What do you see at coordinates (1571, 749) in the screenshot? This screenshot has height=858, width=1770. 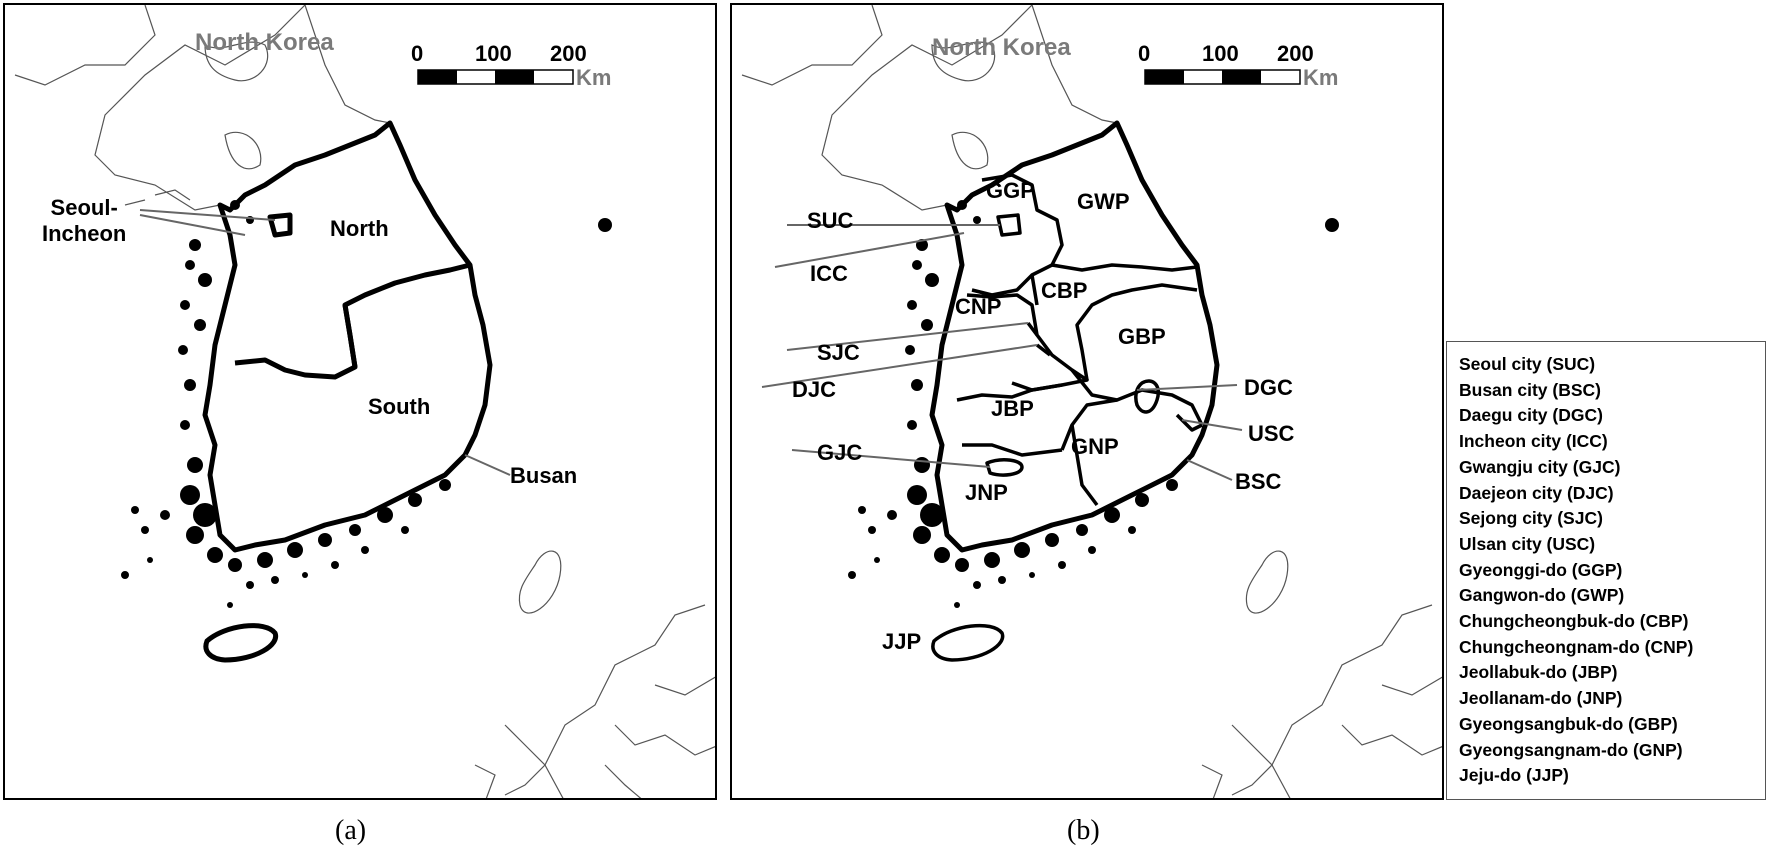 I see `legend-item: Gyeongsangnam-do (GNP)` at bounding box center [1571, 749].